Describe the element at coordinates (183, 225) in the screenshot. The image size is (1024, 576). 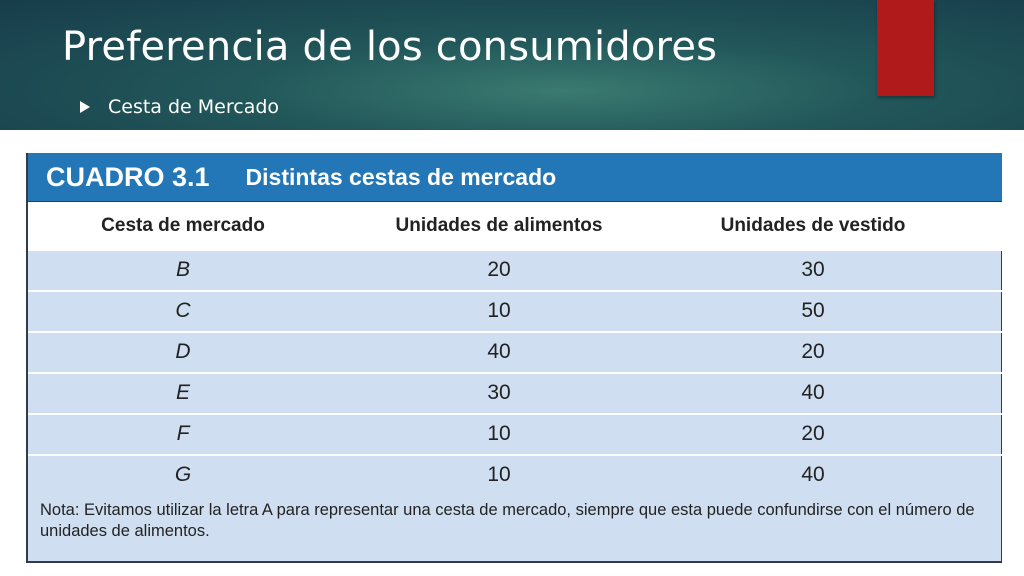
I see `column-header: Cesta de mercado` at that location.